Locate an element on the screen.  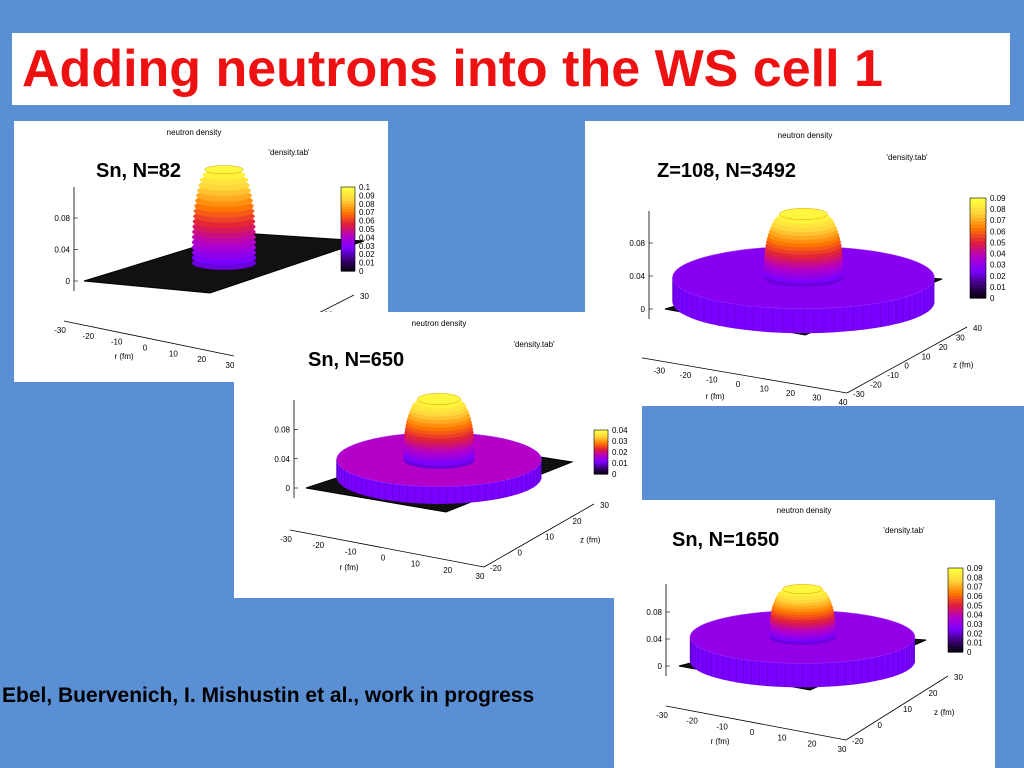
gas-disk-side is located at coordinates (803, 305).